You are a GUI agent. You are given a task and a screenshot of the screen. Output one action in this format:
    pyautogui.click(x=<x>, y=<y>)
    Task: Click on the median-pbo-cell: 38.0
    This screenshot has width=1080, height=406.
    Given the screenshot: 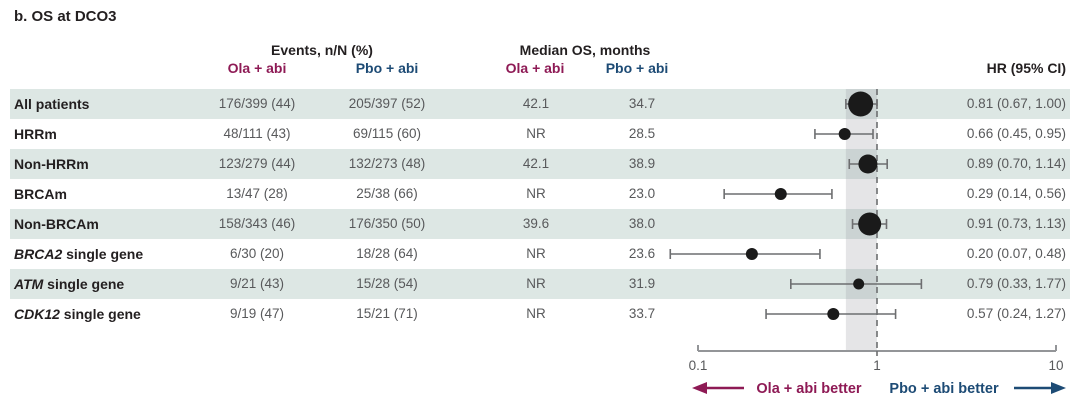 What is the action you would take?
    pyautogui.click(x=642, y=223)
    